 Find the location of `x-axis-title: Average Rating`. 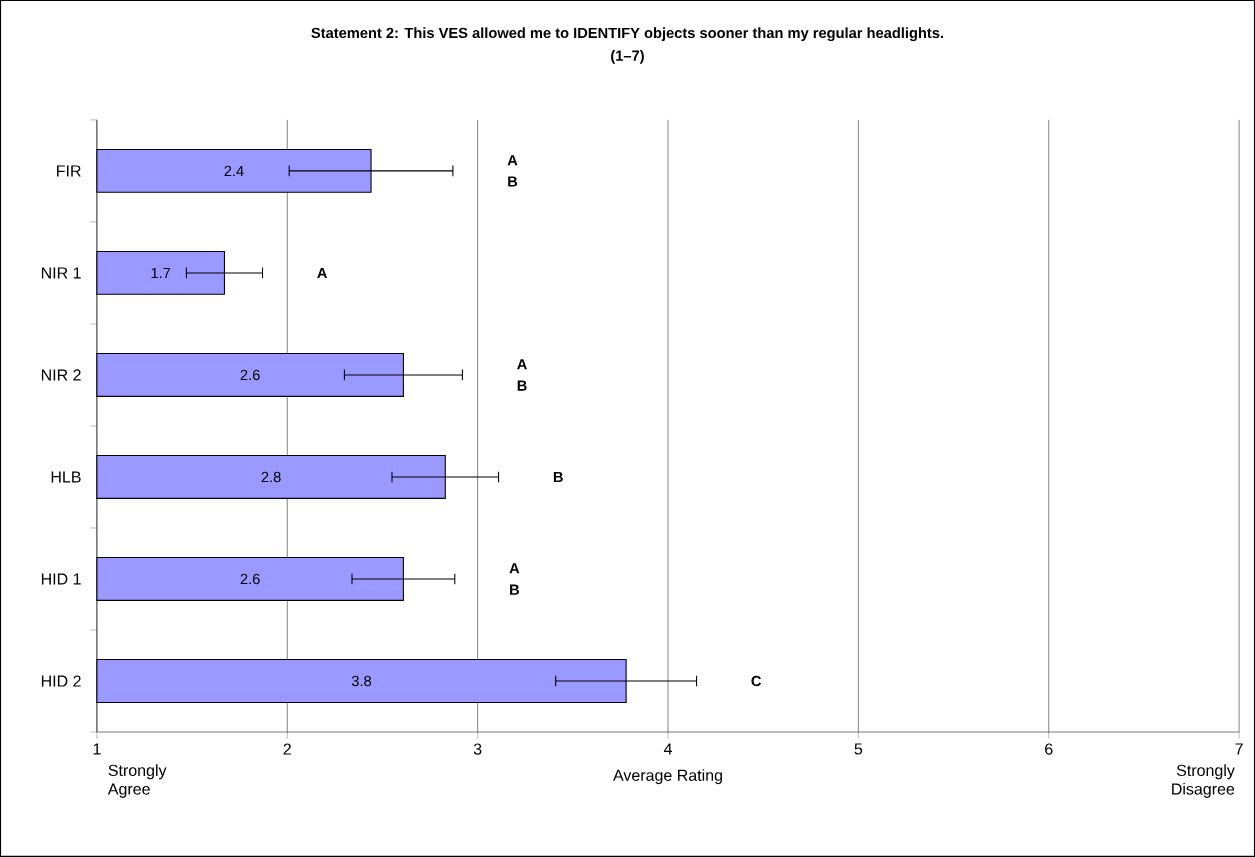

x-axis-title: Average Rating is located at coordinates (667, 777).